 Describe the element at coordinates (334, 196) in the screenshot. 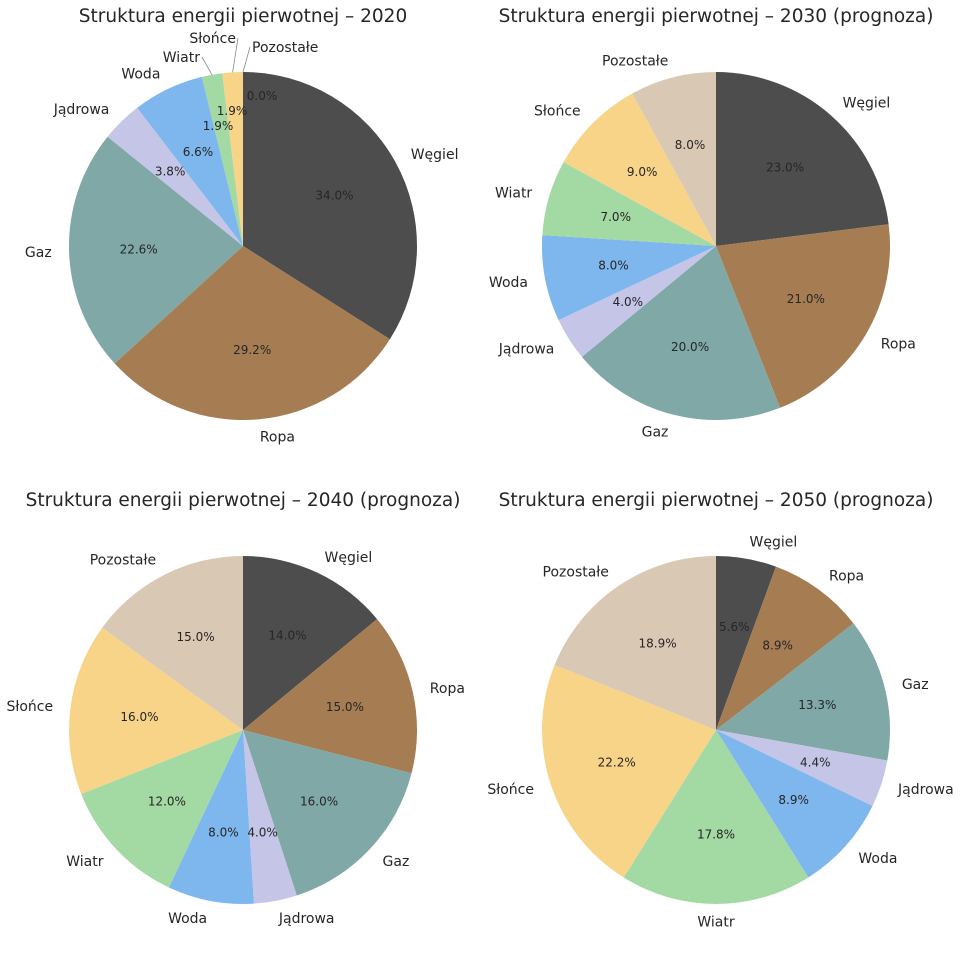

I see `slice-percent-label: 34.0%` at that location.